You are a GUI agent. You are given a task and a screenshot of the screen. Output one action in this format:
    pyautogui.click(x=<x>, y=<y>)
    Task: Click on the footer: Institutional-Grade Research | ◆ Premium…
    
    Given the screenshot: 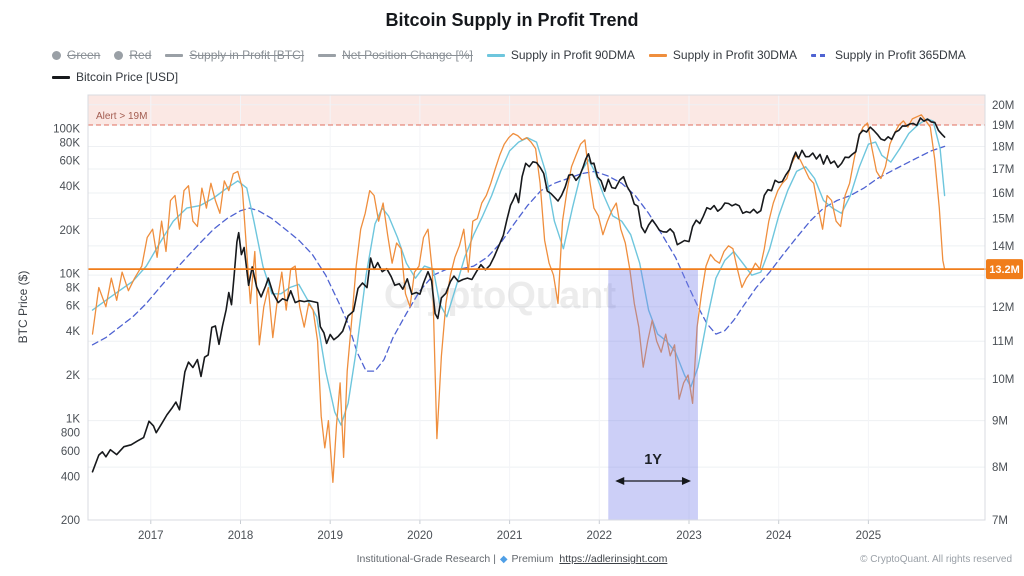 What is the action you would take?
    pyautogui.click(x=512, y=559)
    